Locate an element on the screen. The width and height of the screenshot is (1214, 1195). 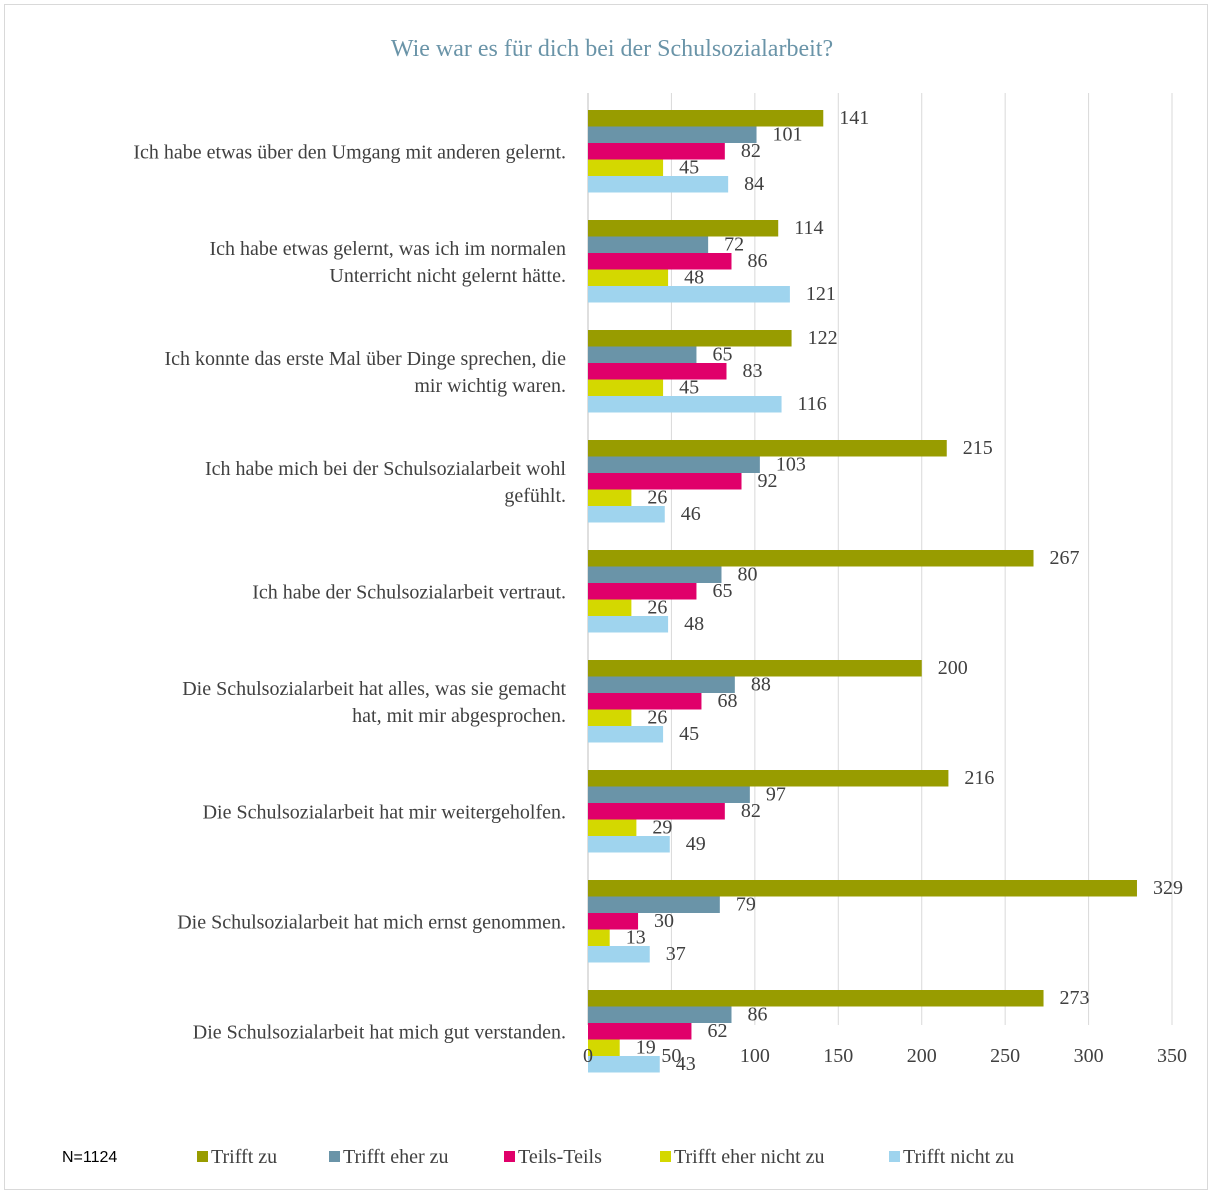
legend-label: Trifft nicht zu is located at coordinates (958, 1157).